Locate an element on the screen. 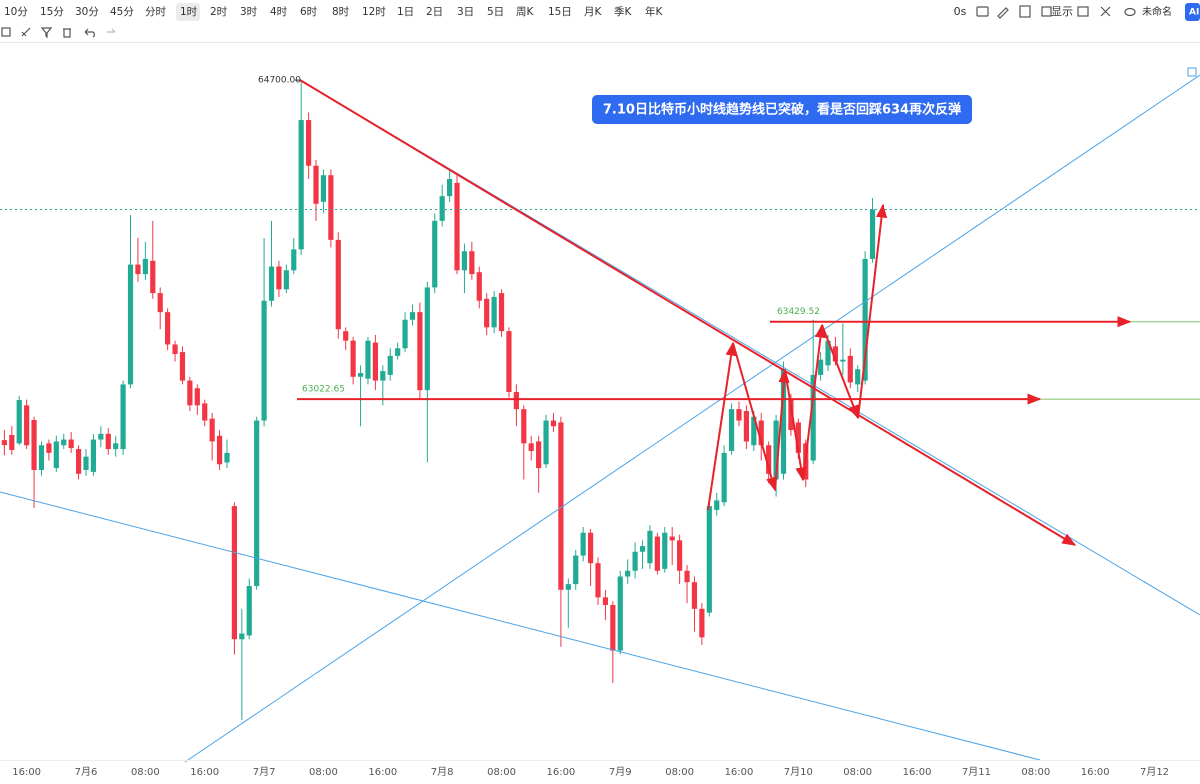 This screenshot has height=784, width=1200. cloud-icon is located at coordinates (1130, 12).